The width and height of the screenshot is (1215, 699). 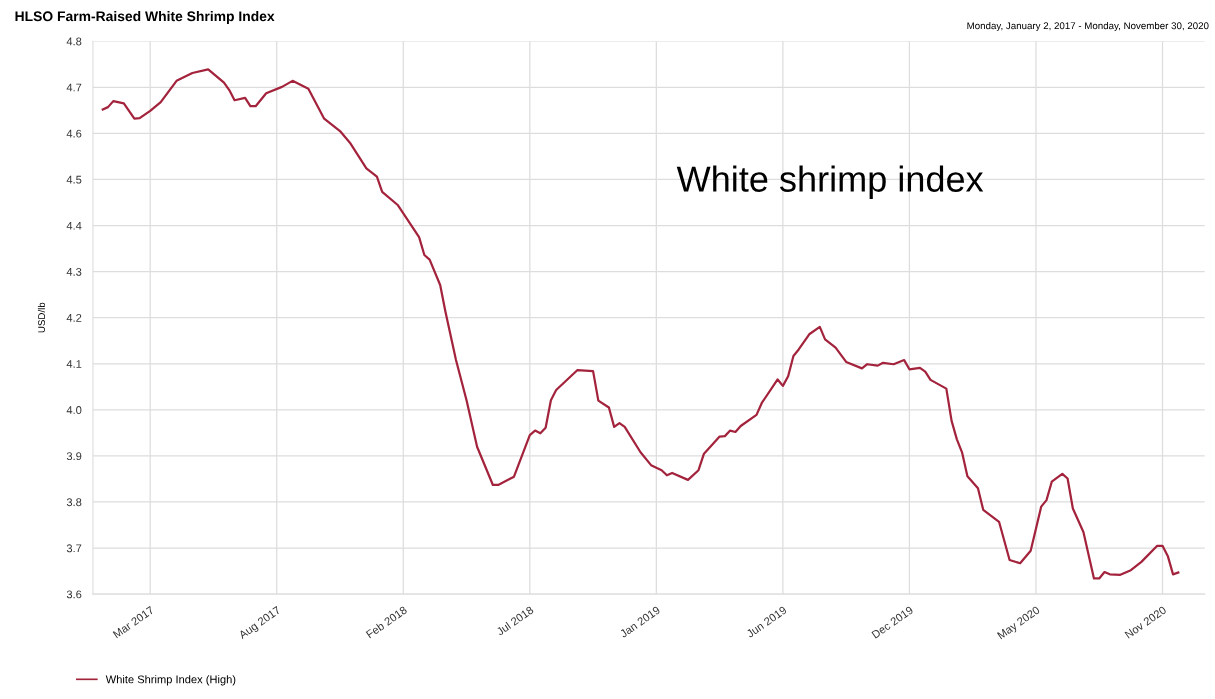 What do you see at coordinates (74, 133) in the screenshot?
I see `y-tick-label: 4.6` at bounding box center [74, 133].